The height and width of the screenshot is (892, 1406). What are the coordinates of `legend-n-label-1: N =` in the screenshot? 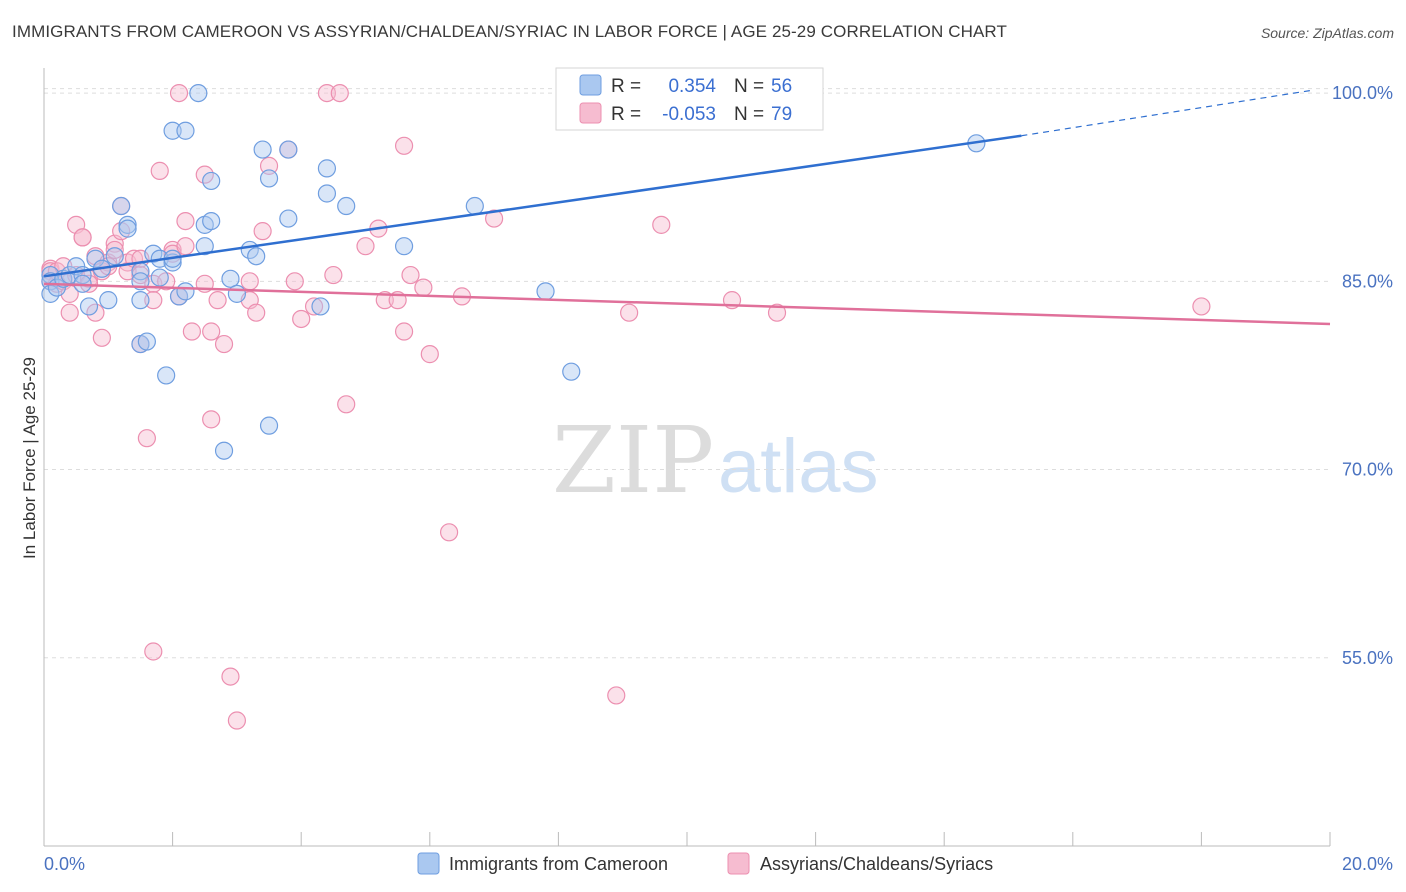 It's located at (749, 86).